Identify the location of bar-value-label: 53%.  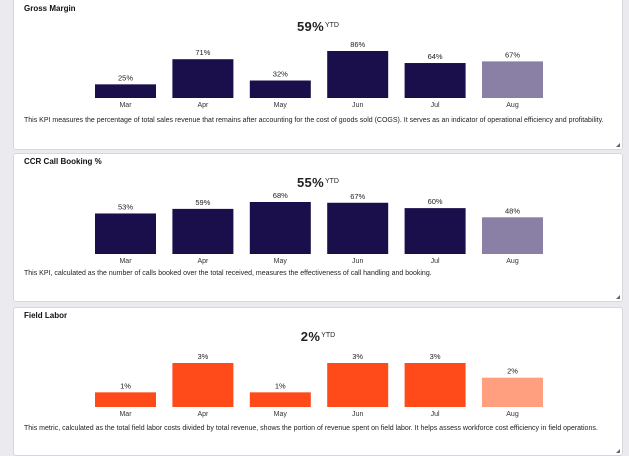
(125, 206).